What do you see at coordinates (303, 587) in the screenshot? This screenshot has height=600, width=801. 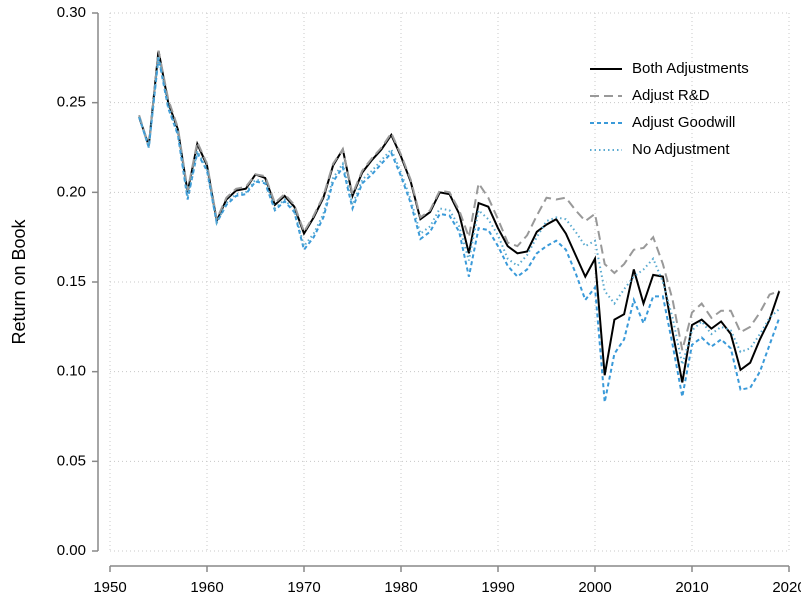 I see `x-tick-label: 1970` at bounding box center [303, 587].